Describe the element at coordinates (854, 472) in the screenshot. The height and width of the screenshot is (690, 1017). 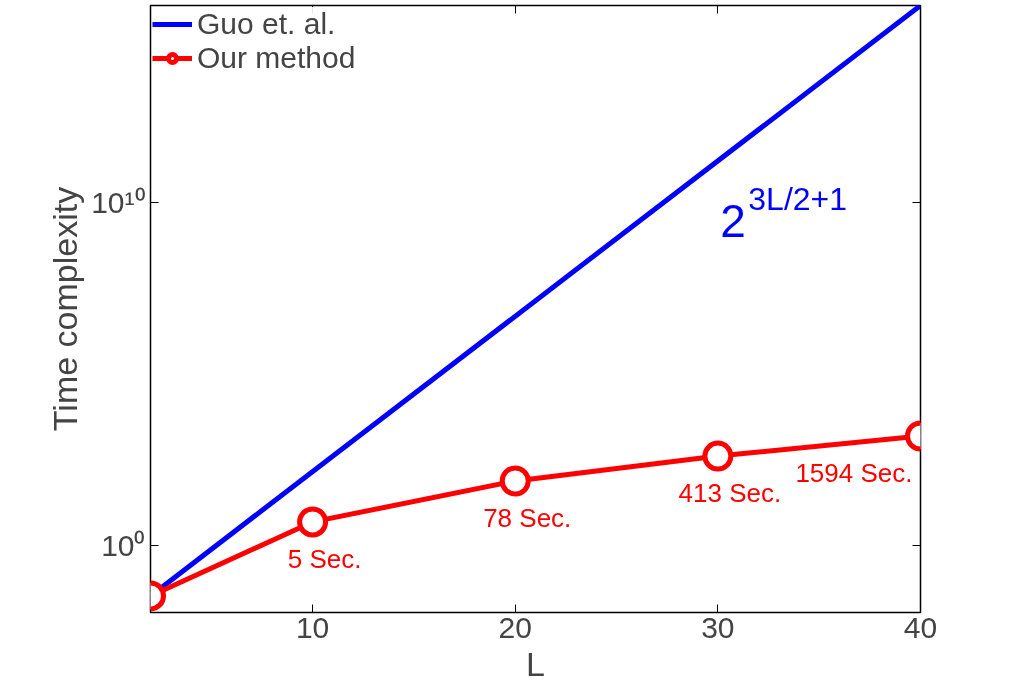
I see `data-label: 1594 Sec.` at that location.